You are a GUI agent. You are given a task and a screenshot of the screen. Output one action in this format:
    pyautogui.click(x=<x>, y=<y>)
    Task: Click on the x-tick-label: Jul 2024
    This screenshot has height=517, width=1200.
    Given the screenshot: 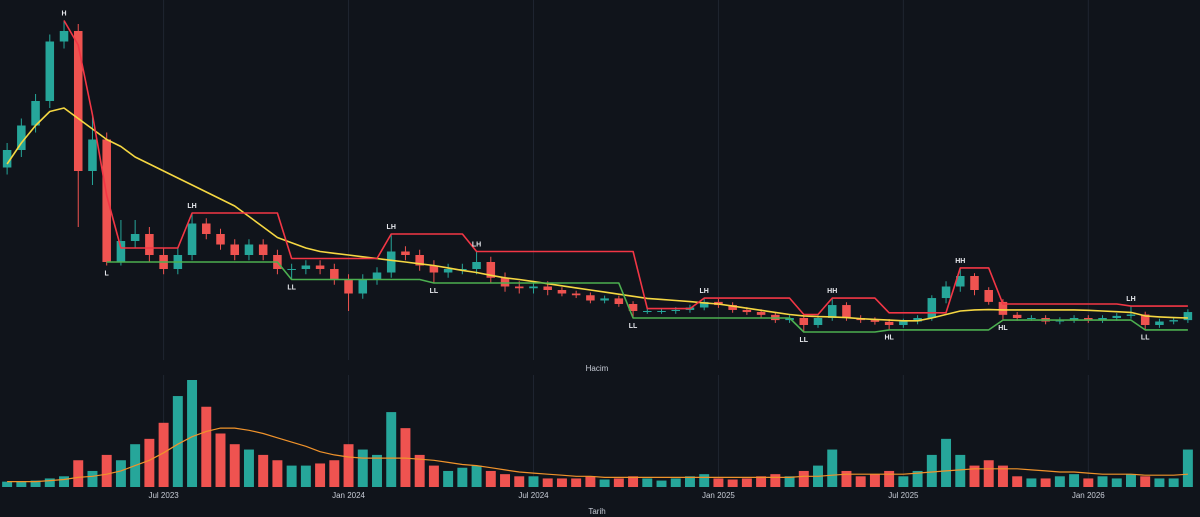 What is the action you would take?
    pyautogui.click(x=533, y=495)
    